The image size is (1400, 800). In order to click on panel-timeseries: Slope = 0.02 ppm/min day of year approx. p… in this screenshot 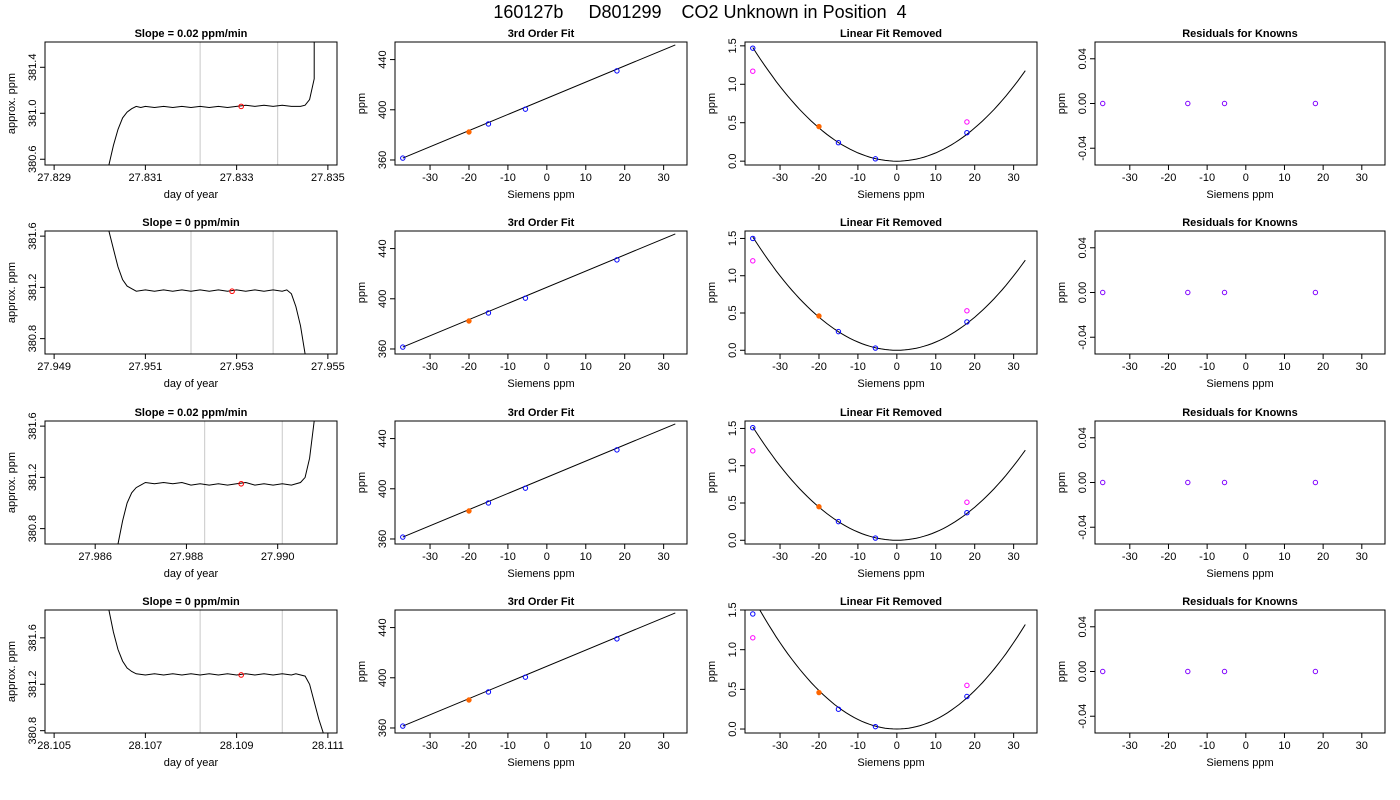, I will do `click(175, 114)`.